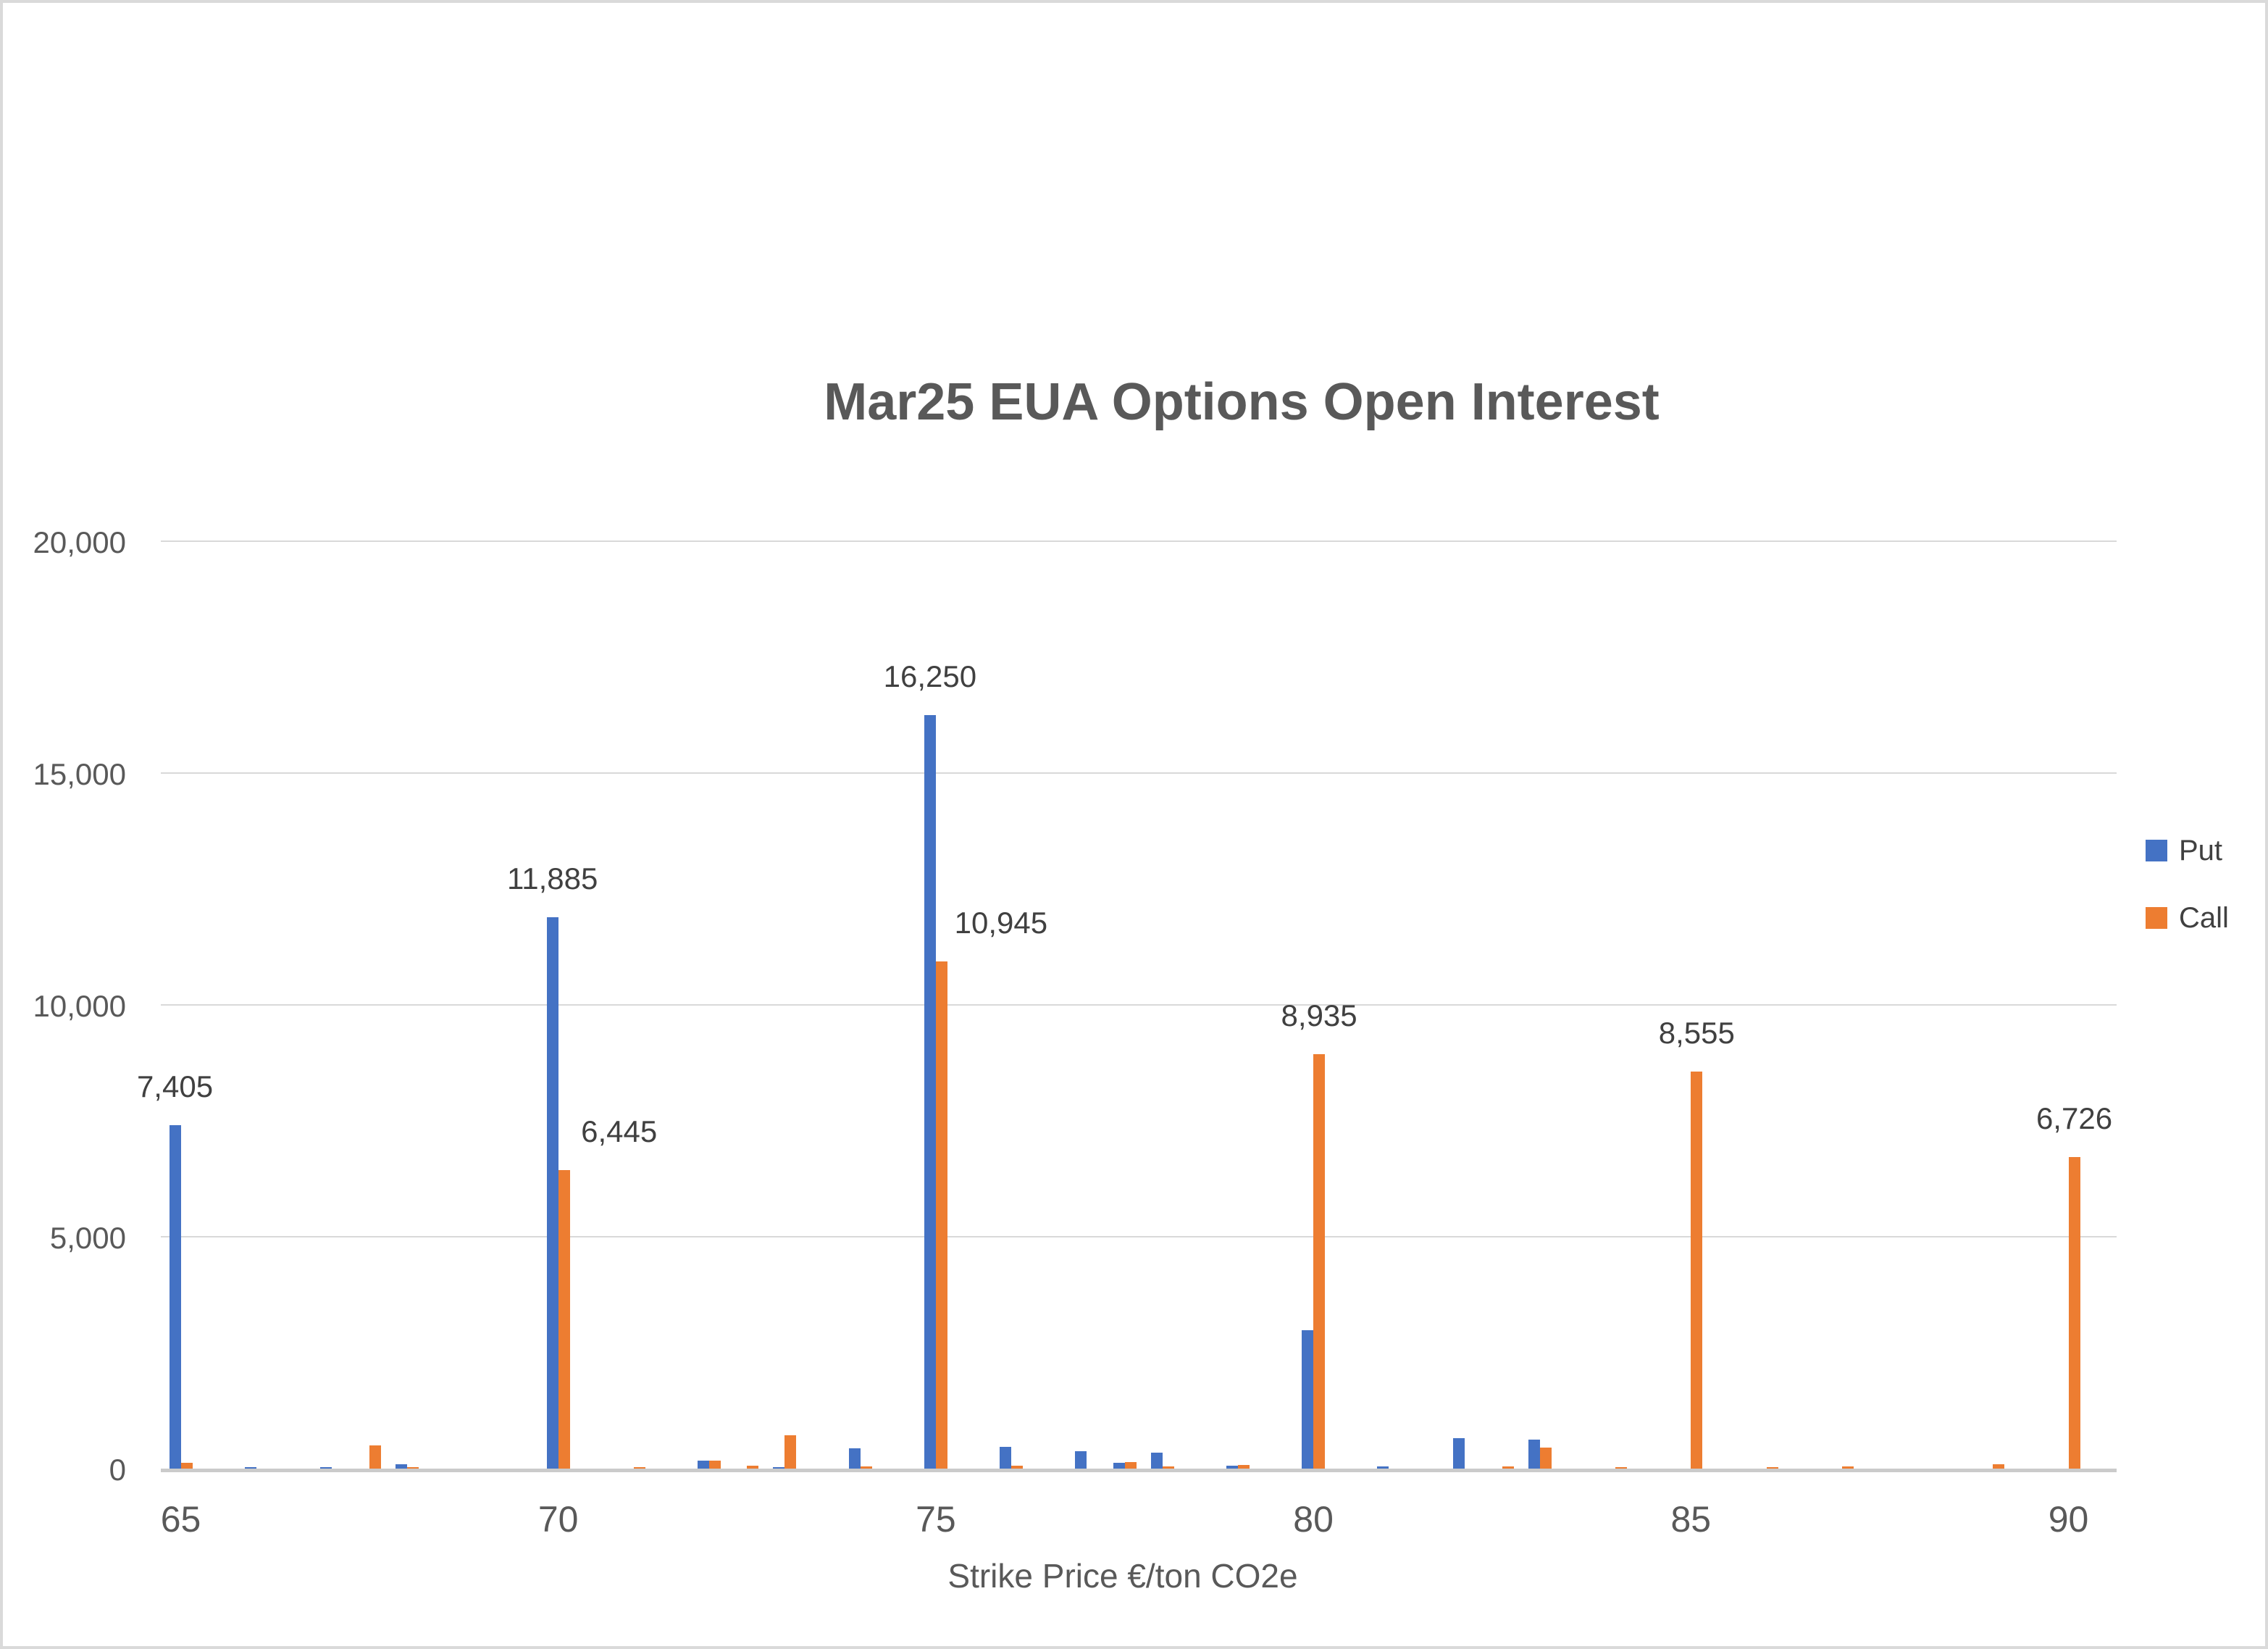  What do you see at coordinates (2068, 1519) in the screenshot?
I see `x-tick-90: 90` at bounding box center [2068, 1519].